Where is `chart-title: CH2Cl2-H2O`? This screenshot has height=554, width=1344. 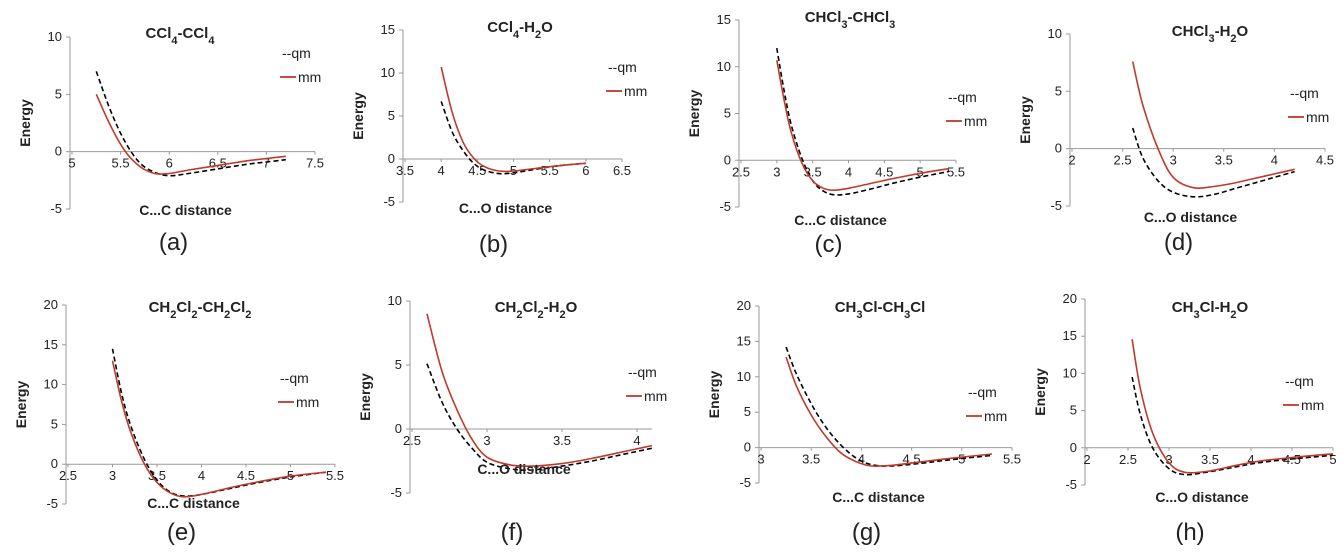
chart-title: CH2Cl2-H2O is located at coordinates (536, 310).